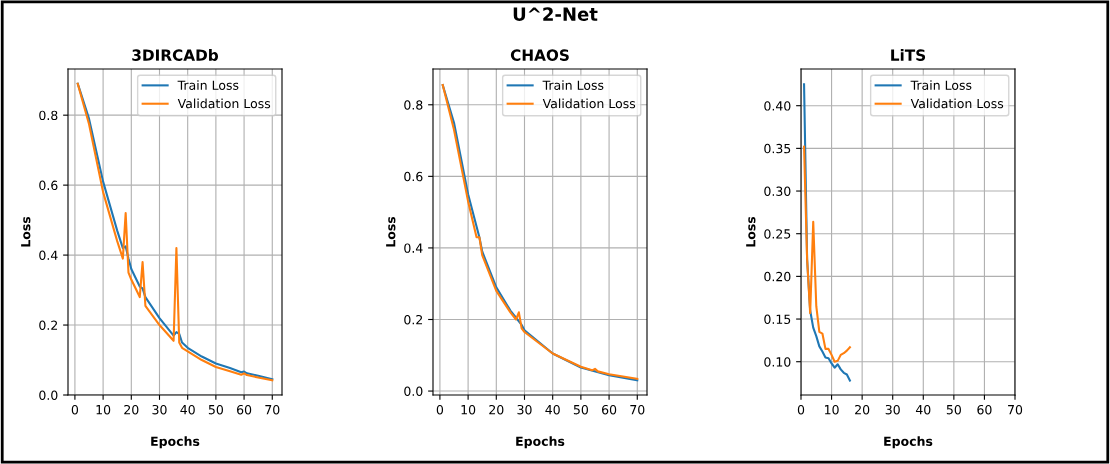 This screenshot has width=1110, height=464. What do you see at coordinates (777, 319) in the screenshot?
I see `y-tick-label: 0.15` at bounding box center [777, 319].